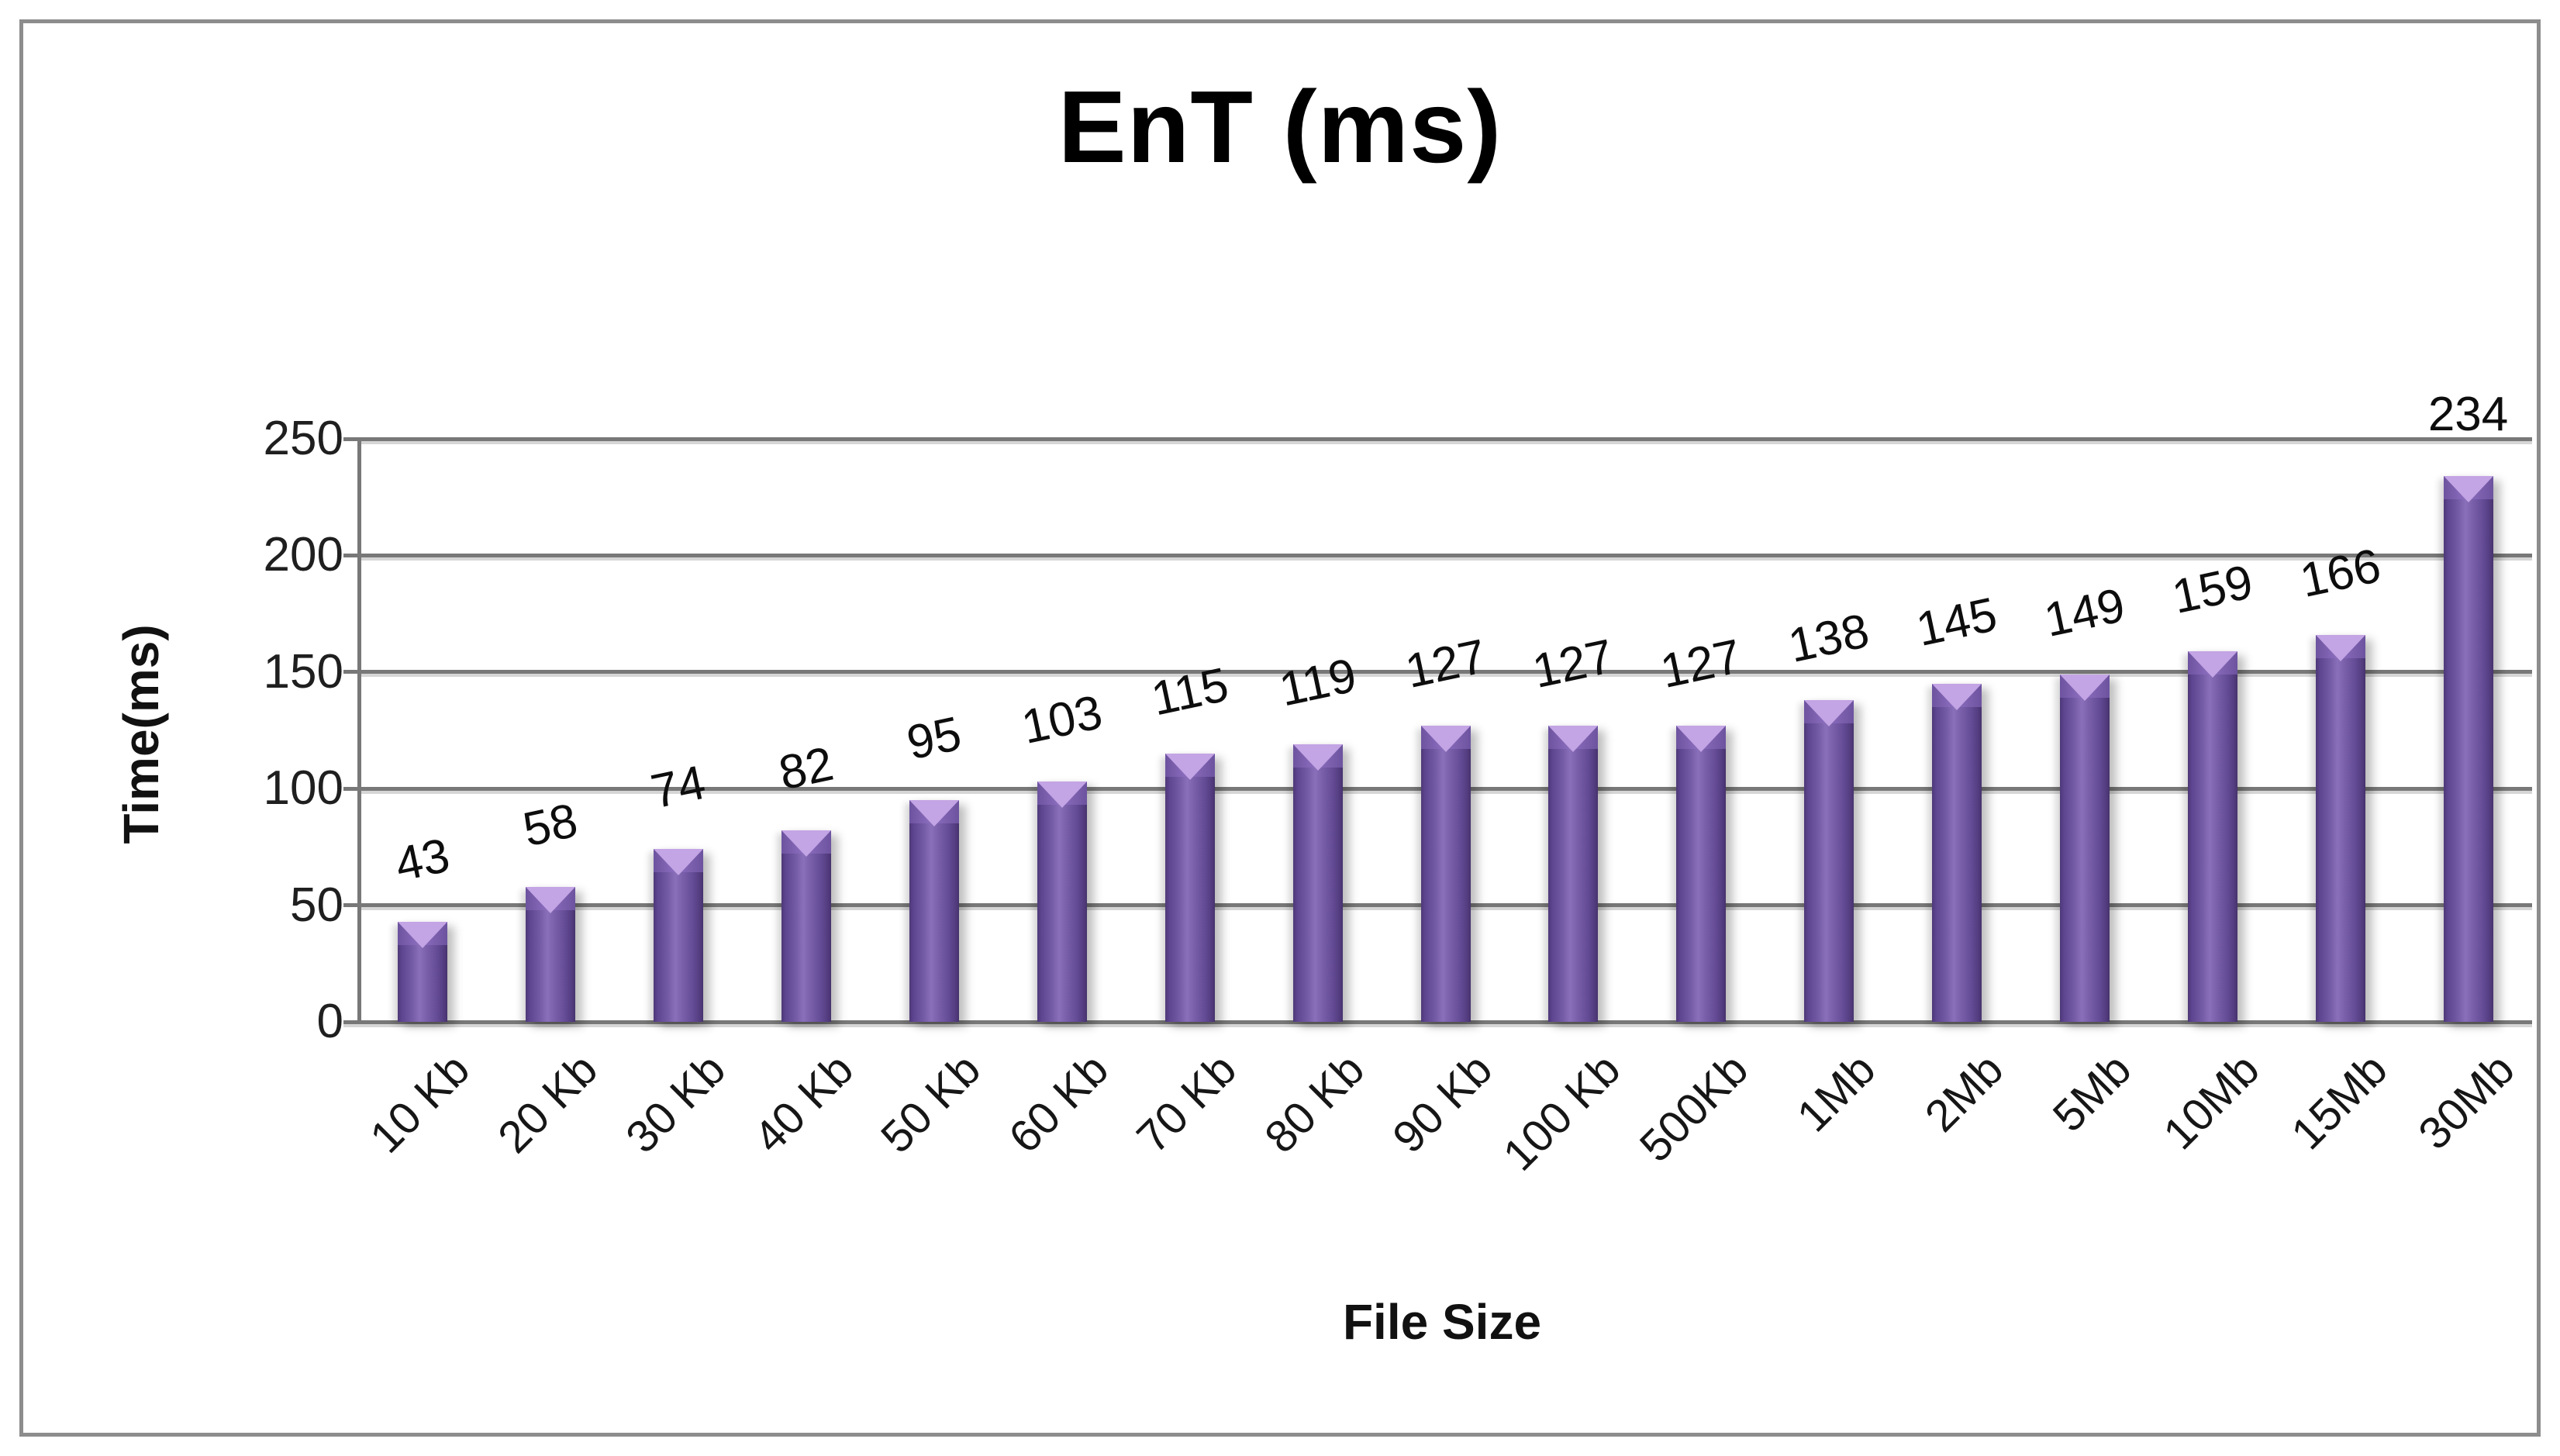  I want to click on x-tick-label: 70 Kb, so click(1187, 1104).